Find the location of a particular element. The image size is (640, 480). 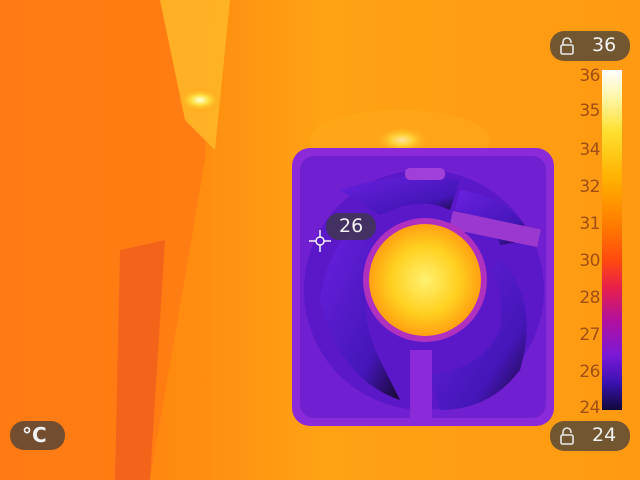

scale-tick: 26 is located at coordinates (589, 372).